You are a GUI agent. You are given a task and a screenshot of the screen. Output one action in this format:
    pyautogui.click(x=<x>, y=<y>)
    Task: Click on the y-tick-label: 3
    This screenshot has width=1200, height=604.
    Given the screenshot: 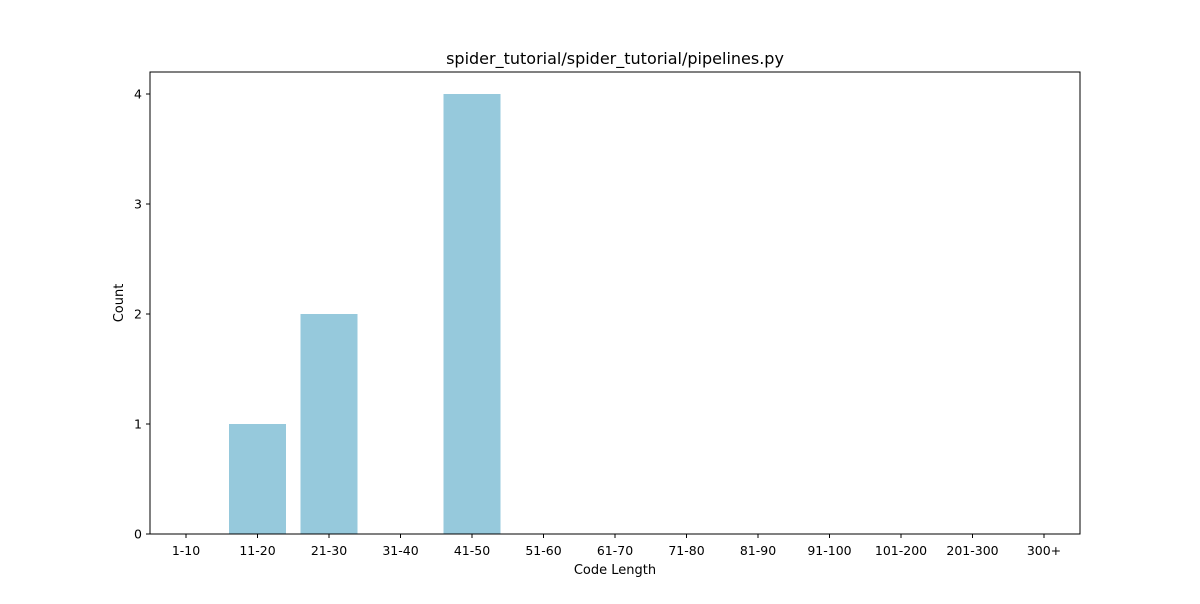 What is the action you would take?
    pyautogui.click(x=138, y=204)
    